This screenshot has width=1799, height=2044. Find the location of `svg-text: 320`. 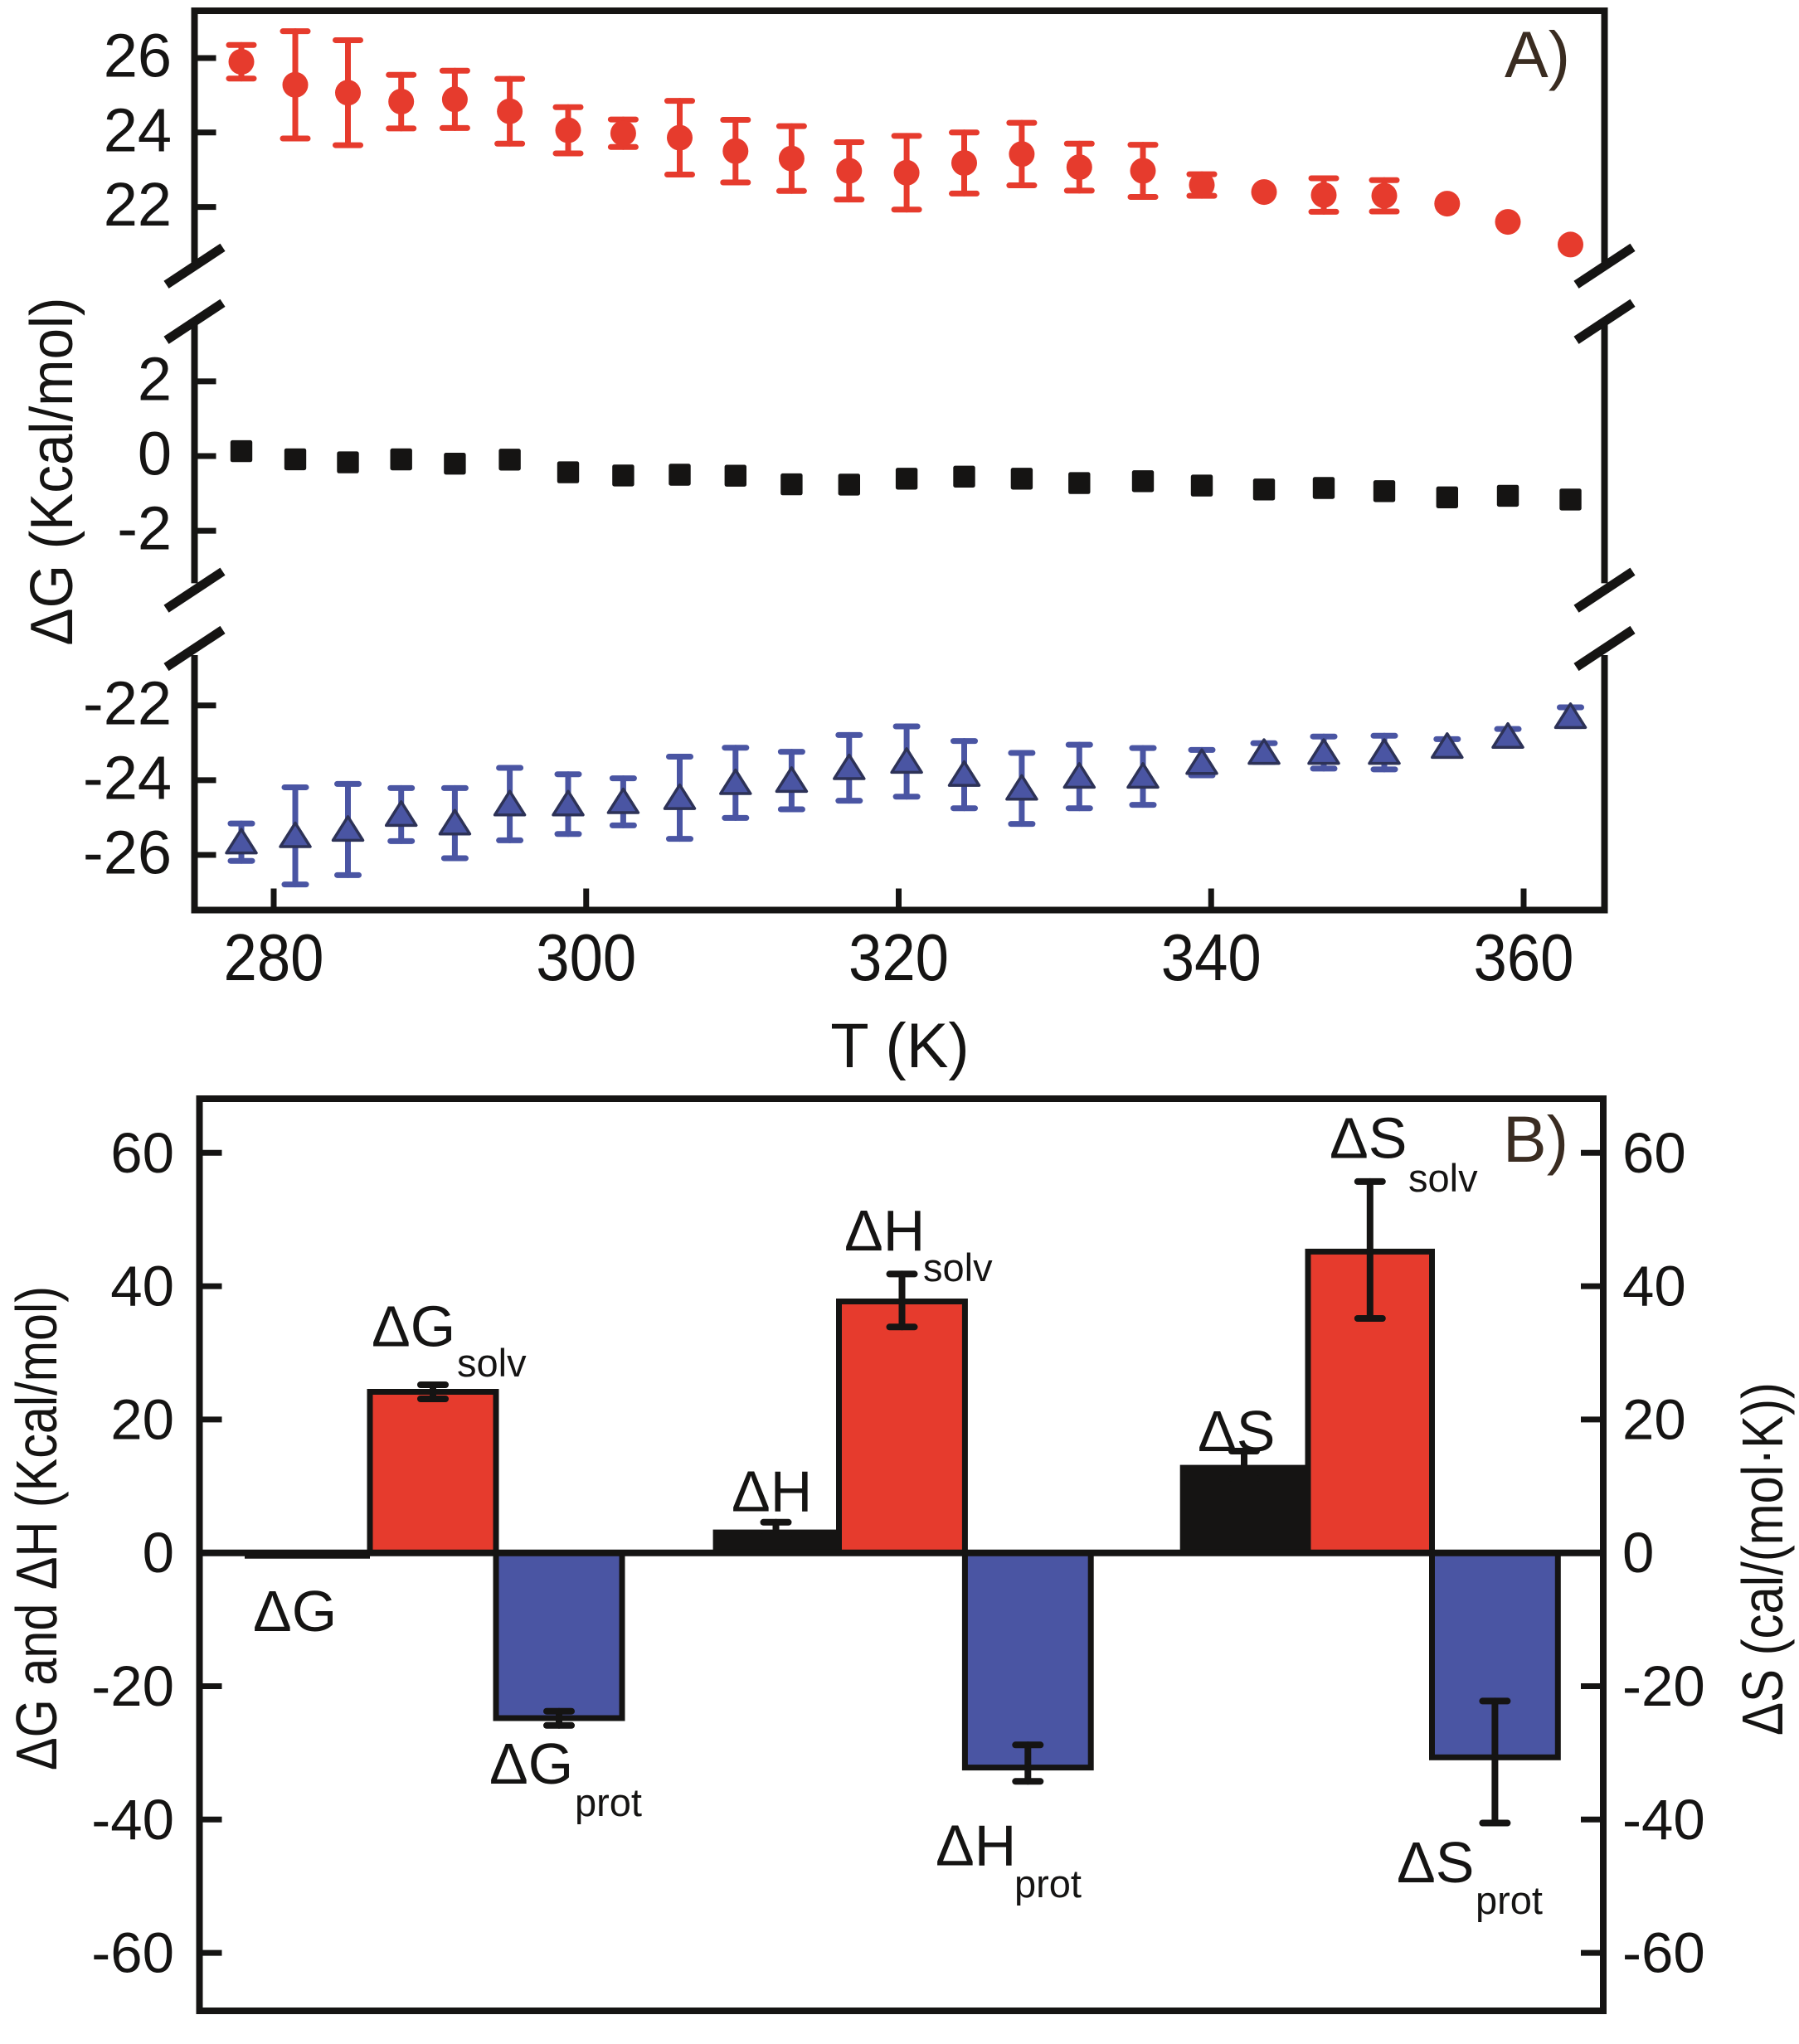

svg-text: 320 is located at coordinates (899, 957).